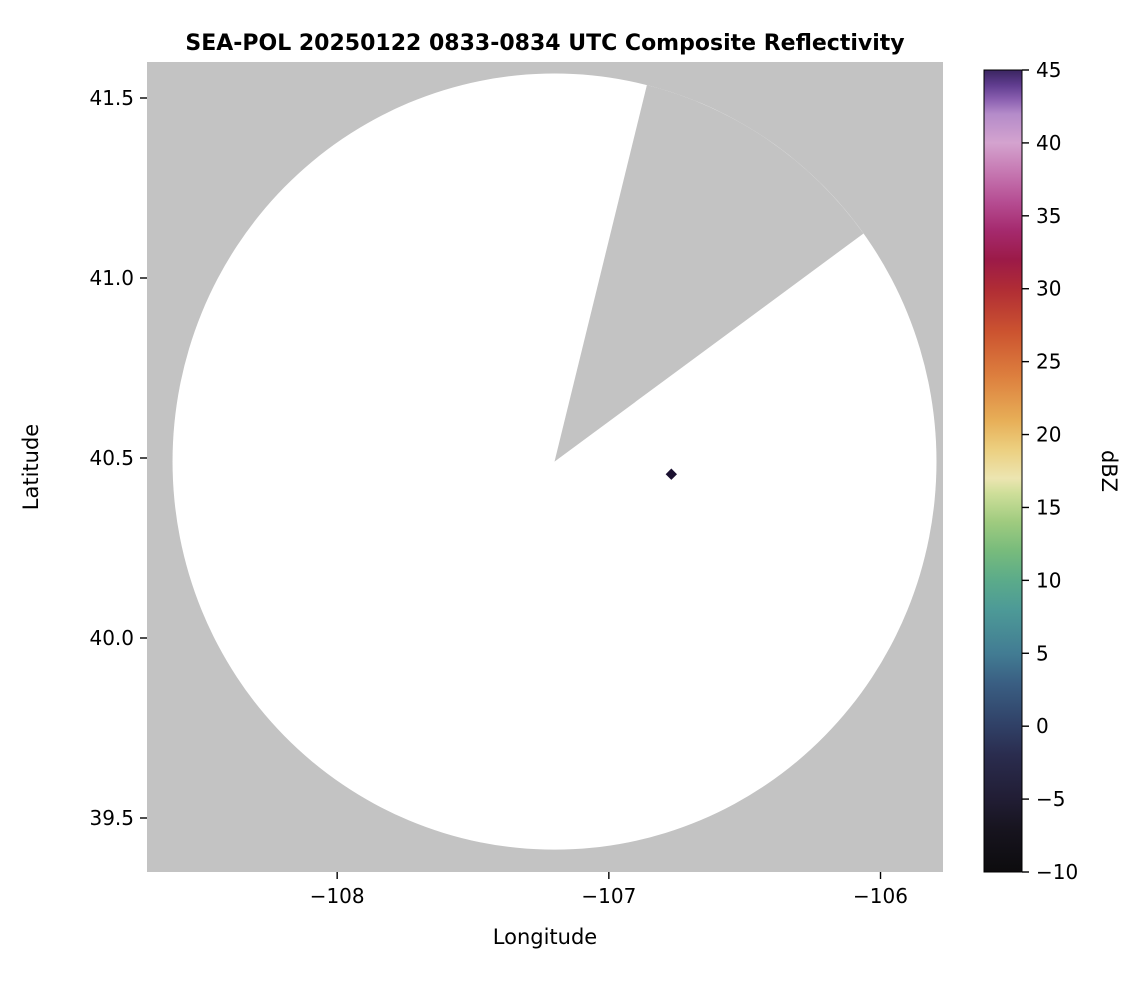 The height and width of the screenshot is (994, 1146). What do you see at coordinates (1003, 471) in the screenshot?
I see `colorbar-bar` at bounding box center [1003, 471].